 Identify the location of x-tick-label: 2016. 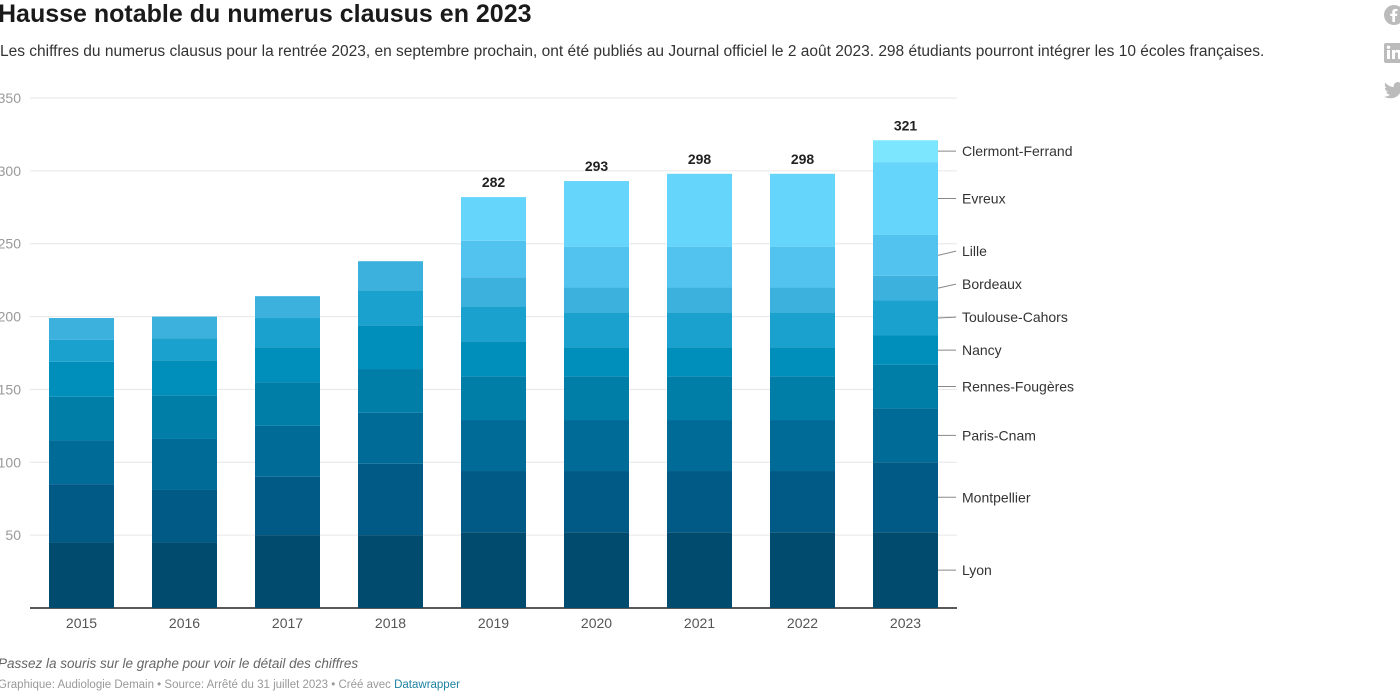
(184, 623).